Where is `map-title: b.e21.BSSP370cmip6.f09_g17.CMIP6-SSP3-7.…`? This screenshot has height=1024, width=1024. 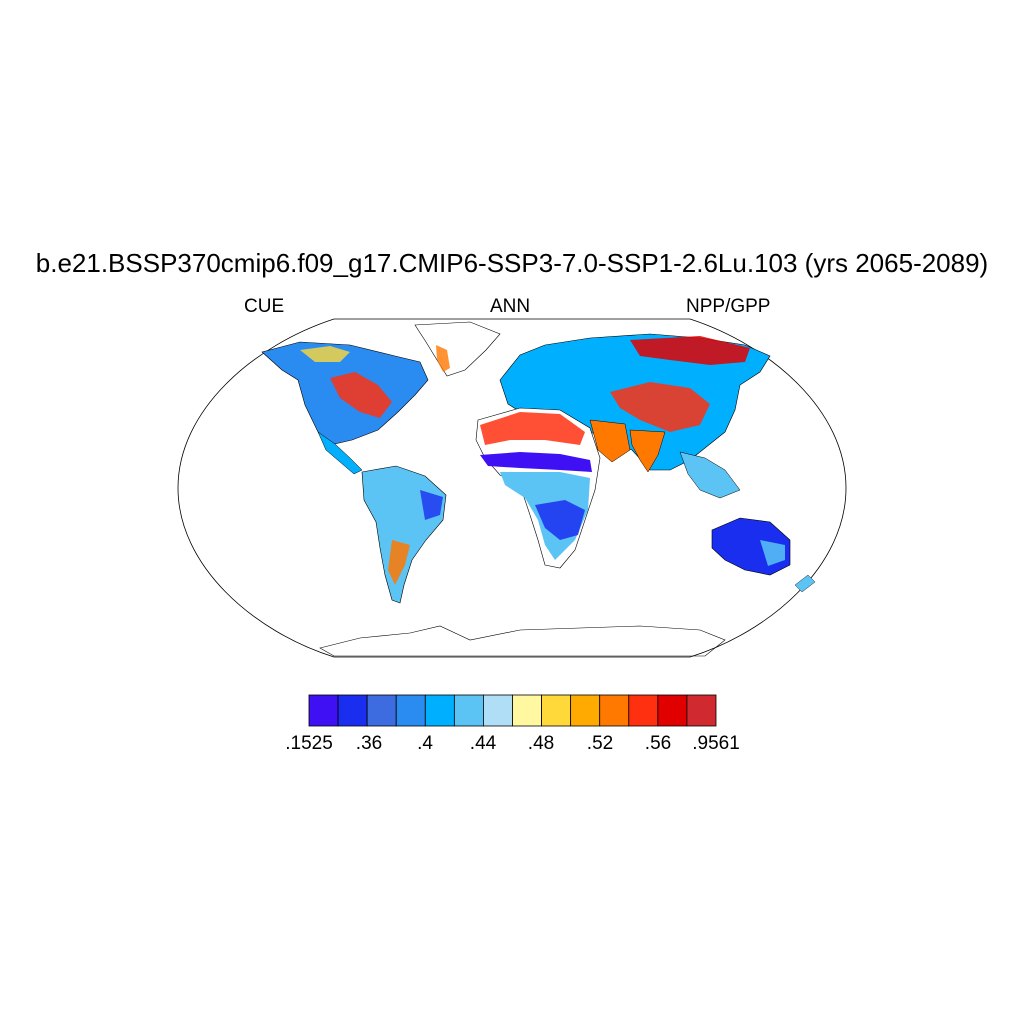
map-title: b.e21.BSSP370cmip6.f09_g17.CMIP6-SSP3-7.… is located at coordinates (512, 263).